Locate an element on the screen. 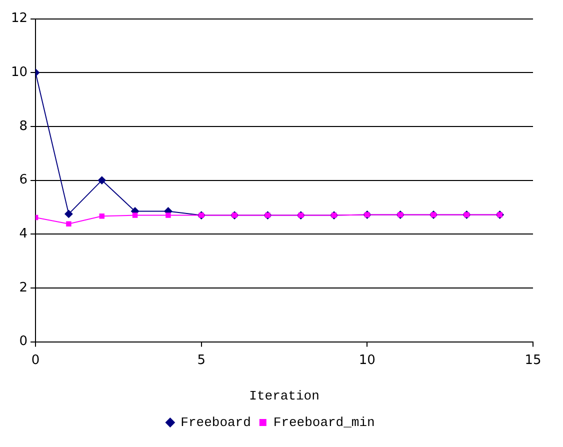  y-tick-label: 8 is located at coordinates (23, 126).